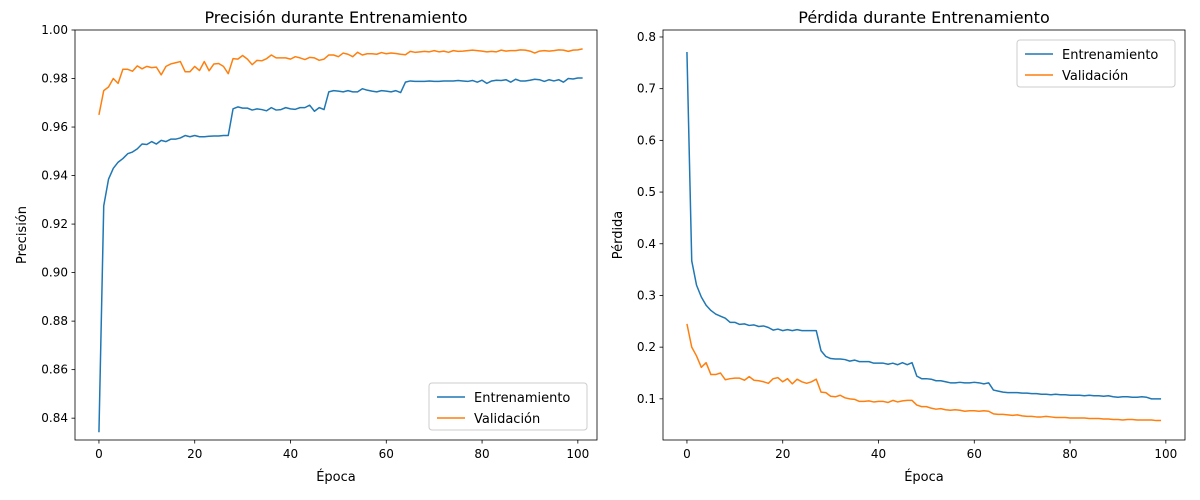 This screenshot has width=1200, height=500. What do you see at coordinates (22, 235) in the screenshot?
I see `y-axis-label: Precisión` at bounding box center [22, 235].